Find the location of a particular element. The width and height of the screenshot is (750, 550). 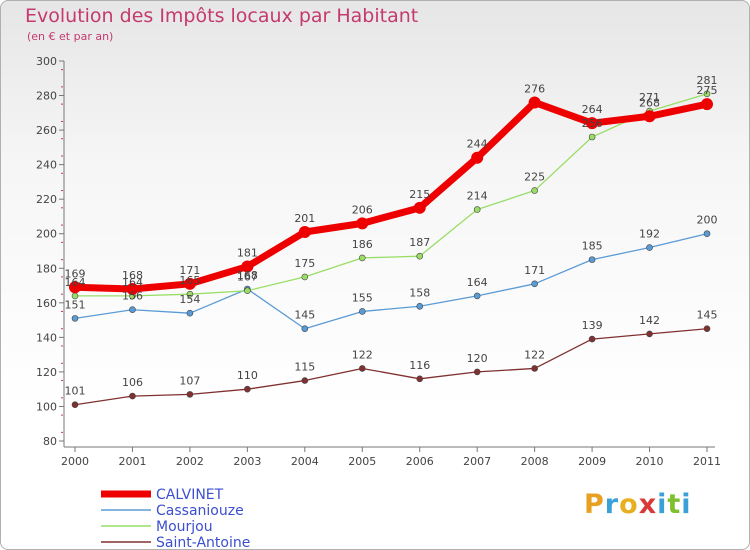

x-tick-label: 2006 is located at coordinates (420, 461).